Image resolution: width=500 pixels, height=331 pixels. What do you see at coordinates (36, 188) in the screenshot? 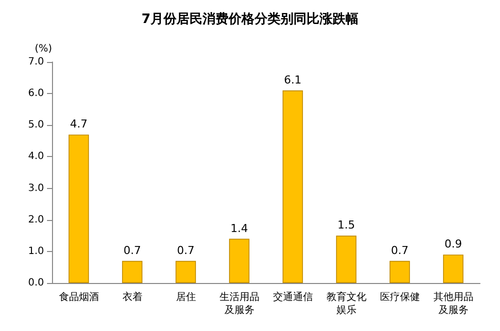
I see `y-tick-label: 3.0` at bounding box center [36, 188].